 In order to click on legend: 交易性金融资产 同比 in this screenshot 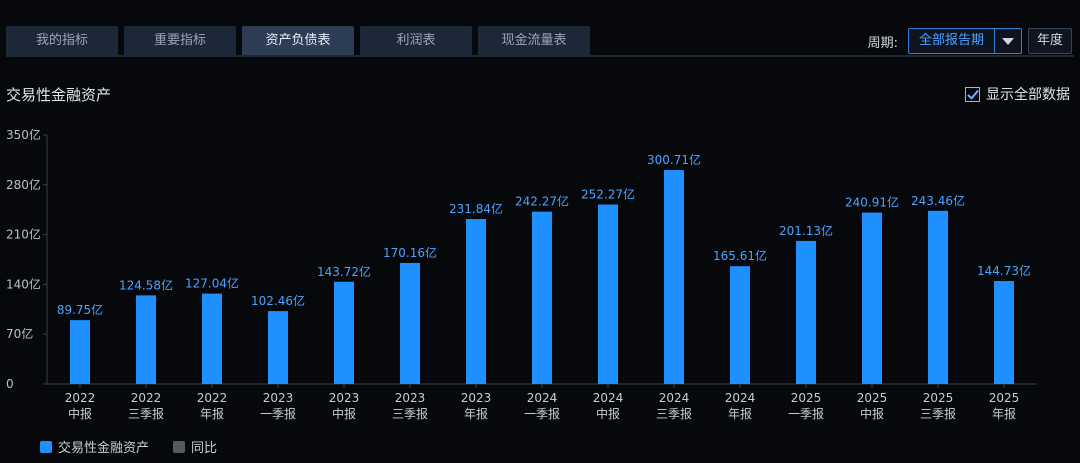, I will do `click(140, 446)`.